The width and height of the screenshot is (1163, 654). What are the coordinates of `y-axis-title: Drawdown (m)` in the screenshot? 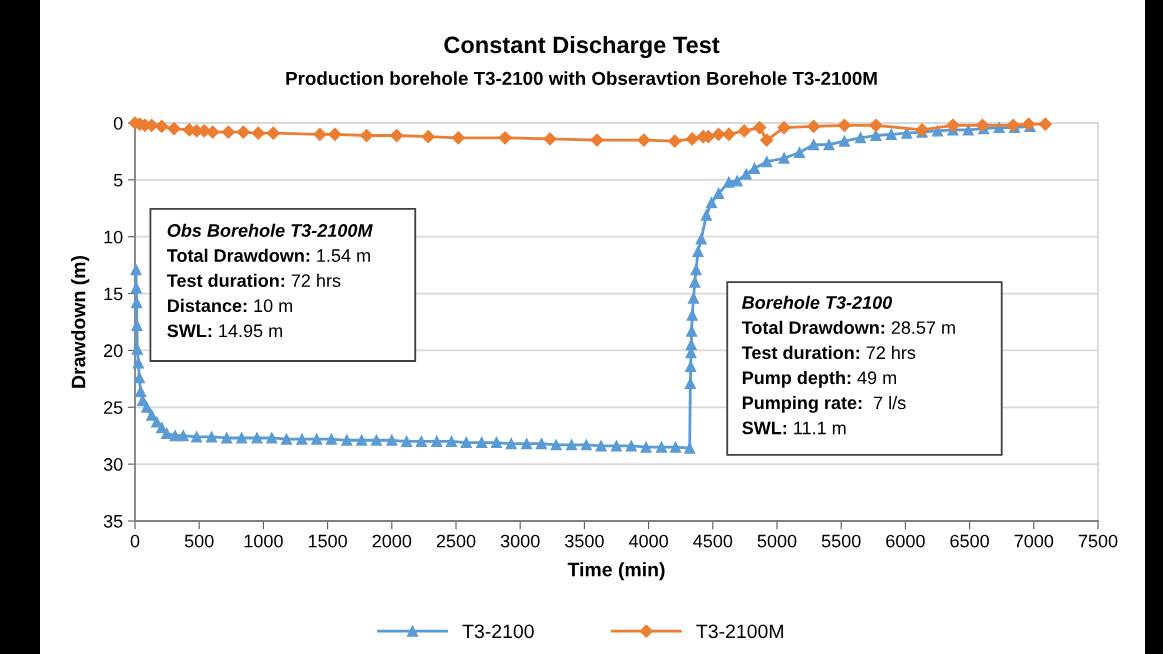 It's located at (80, 321).